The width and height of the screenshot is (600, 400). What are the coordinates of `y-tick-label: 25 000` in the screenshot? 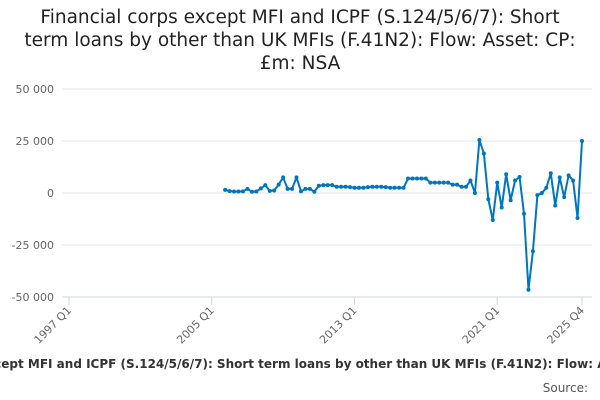 It's located at (35, 141).